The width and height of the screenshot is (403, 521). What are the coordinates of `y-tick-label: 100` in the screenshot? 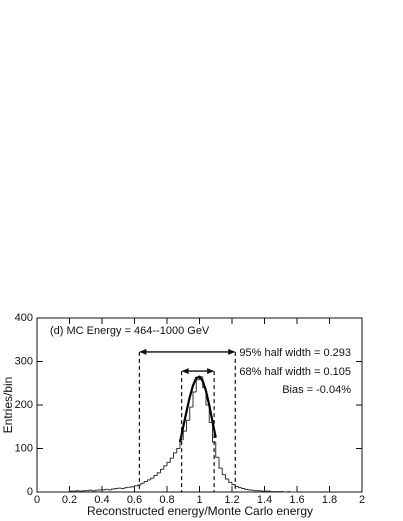 It's located at (24, 448).